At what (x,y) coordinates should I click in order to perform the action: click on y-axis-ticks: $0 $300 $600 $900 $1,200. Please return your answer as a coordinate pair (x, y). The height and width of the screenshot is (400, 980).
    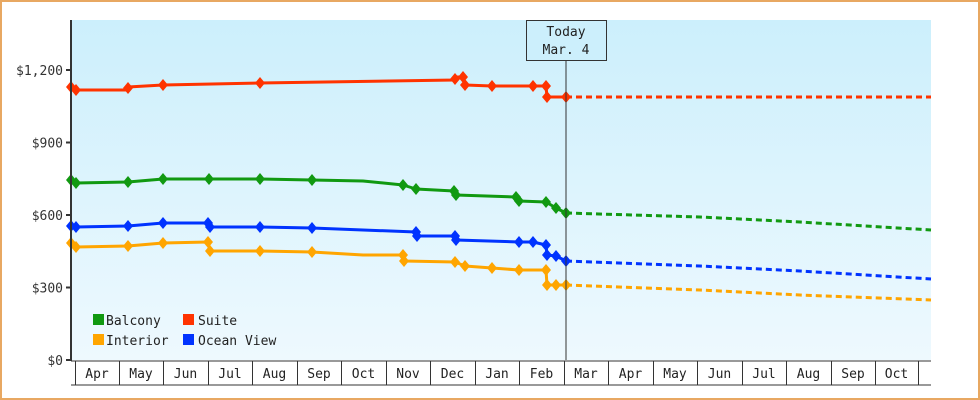
    Looking at the image, I should click on (43, 216).